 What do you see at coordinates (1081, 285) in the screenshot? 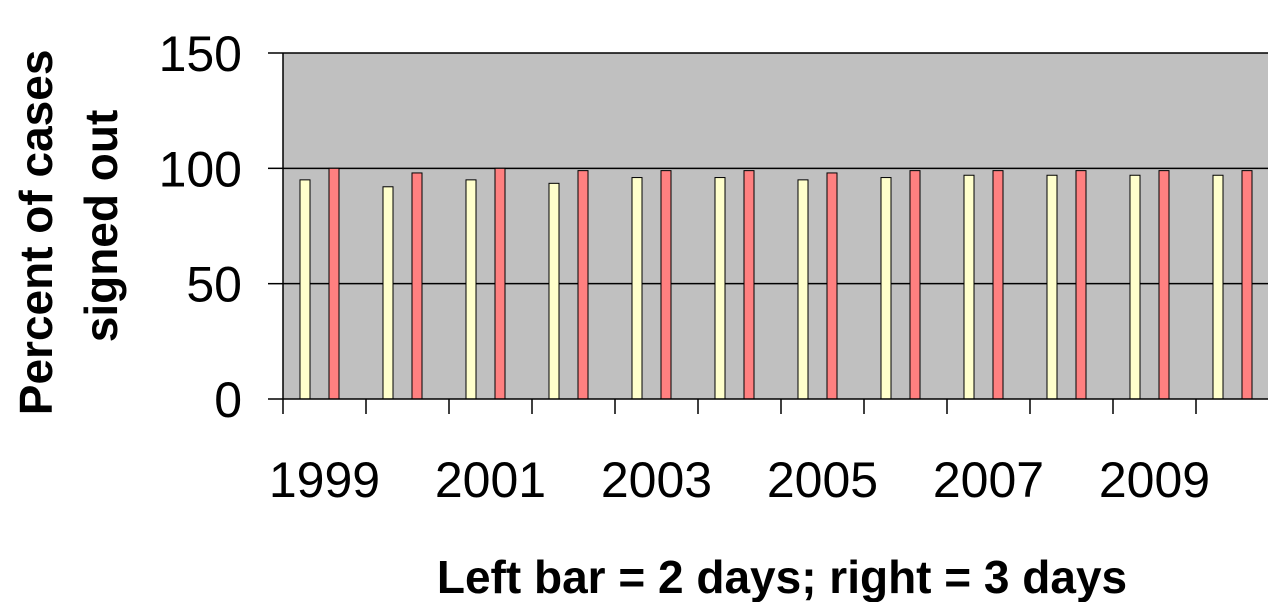
I see `bar-2008-right` at bounding box center [1081, 285].